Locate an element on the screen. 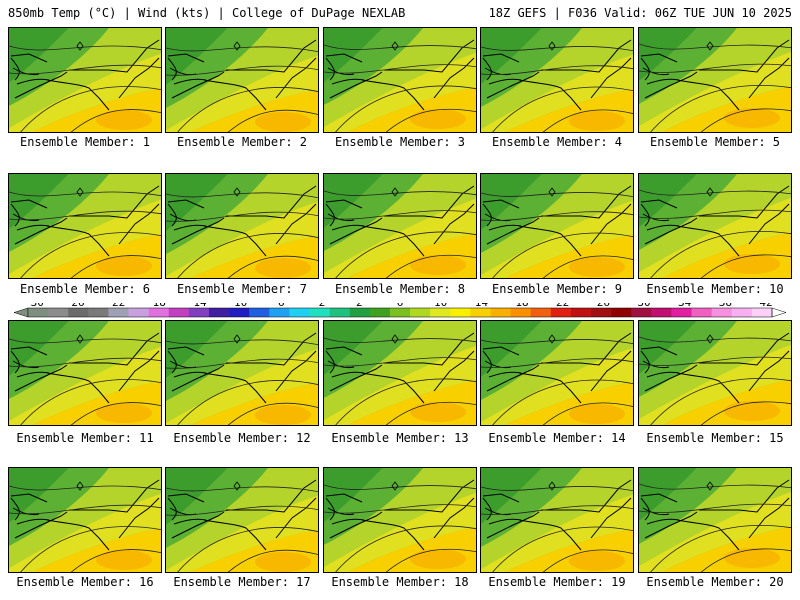 The height and width of the screenshot is (600, 800). ensemble-member-label: Ensemble Member: 15 is located at coordinates (715, 438).